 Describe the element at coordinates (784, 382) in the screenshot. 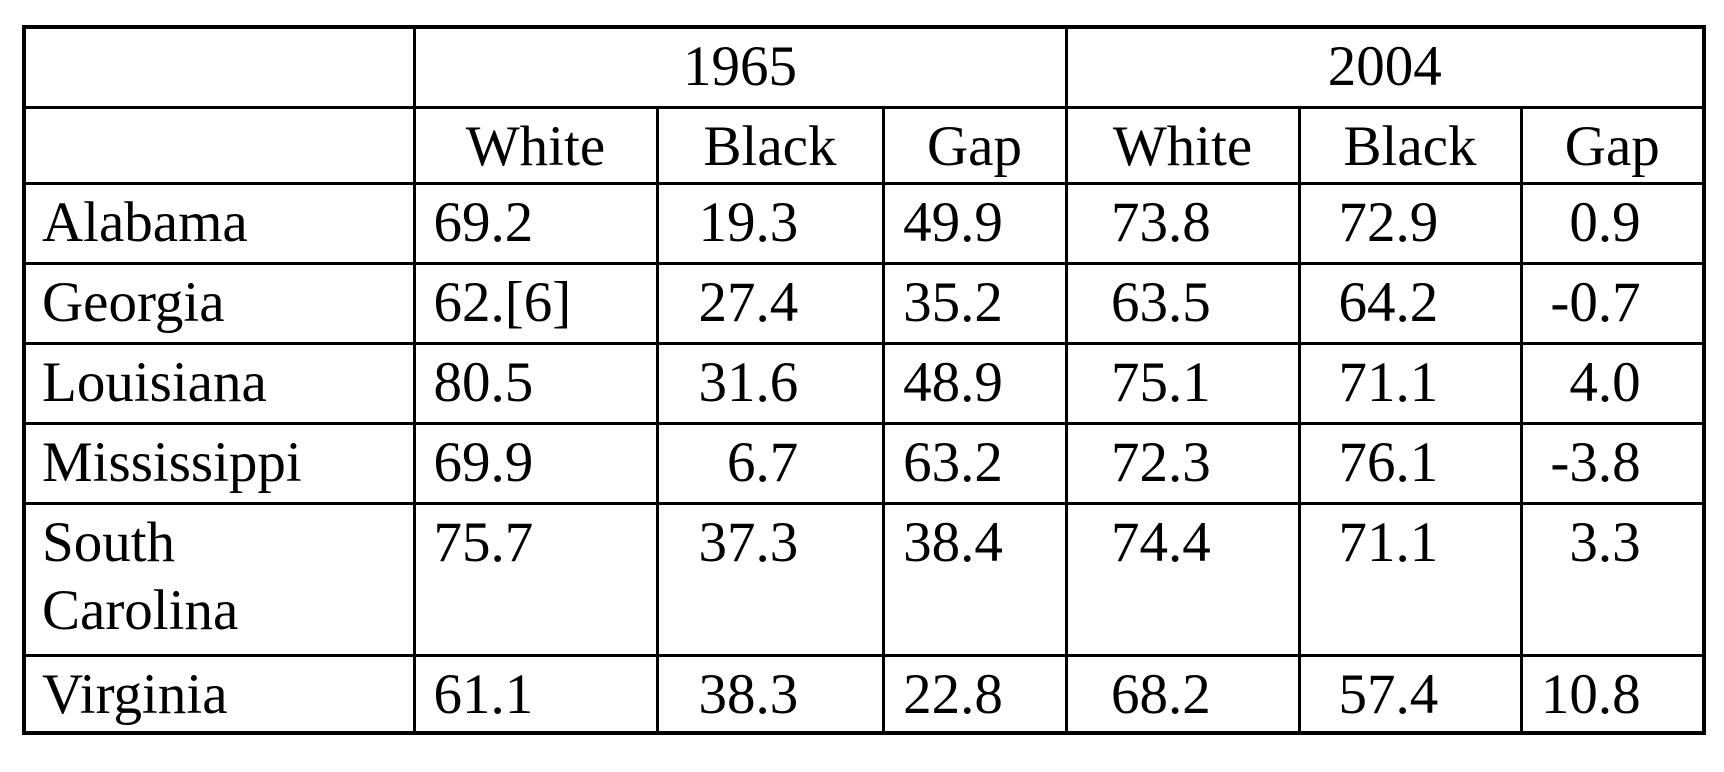

I see `value-fraction-part: 6` at that location.